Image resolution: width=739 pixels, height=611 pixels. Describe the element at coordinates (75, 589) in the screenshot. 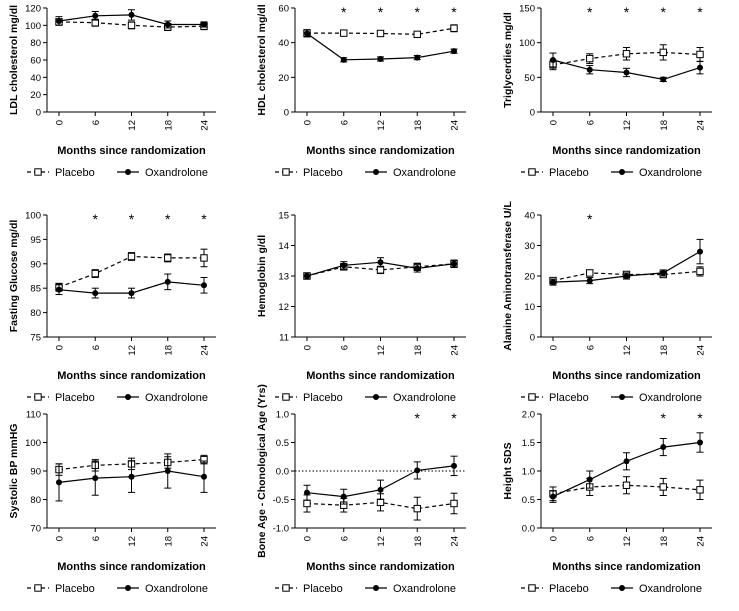

I see `legend-label-placebo: Placebo` at that location.